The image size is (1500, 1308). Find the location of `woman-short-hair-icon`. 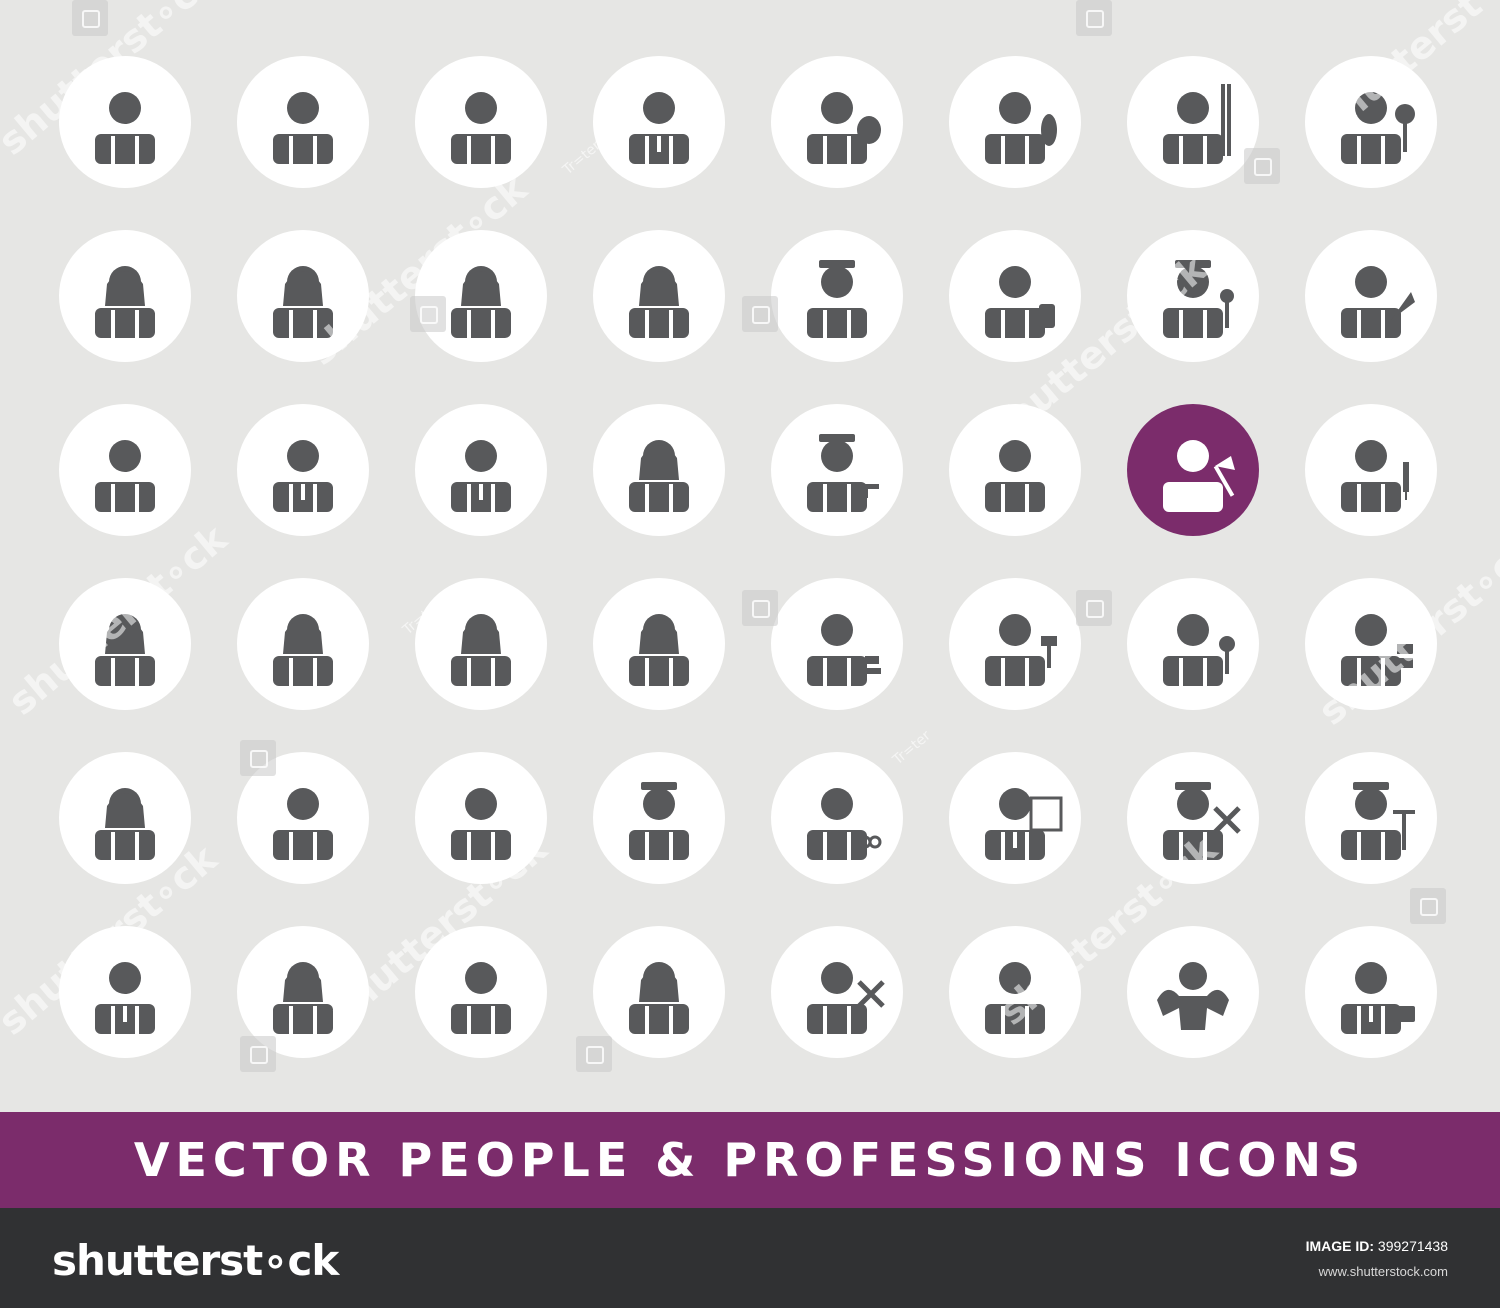

woman-short-hair-icon is located at coordinates (659, 992).